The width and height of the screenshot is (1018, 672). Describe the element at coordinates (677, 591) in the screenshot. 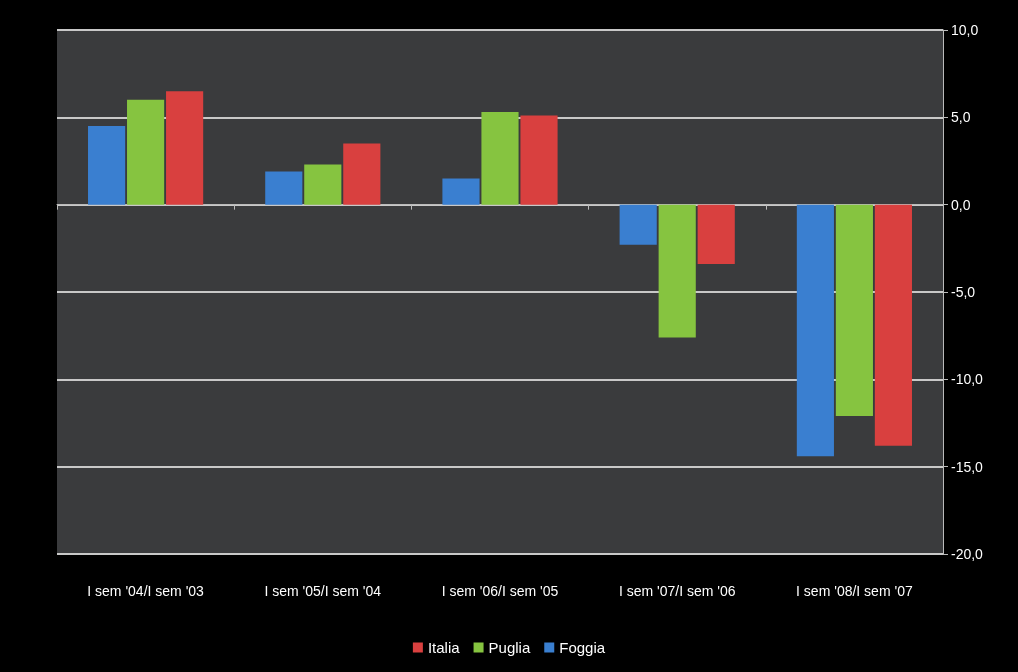

I see `x-tick-label: I sem '07/I sem '06` at that location.